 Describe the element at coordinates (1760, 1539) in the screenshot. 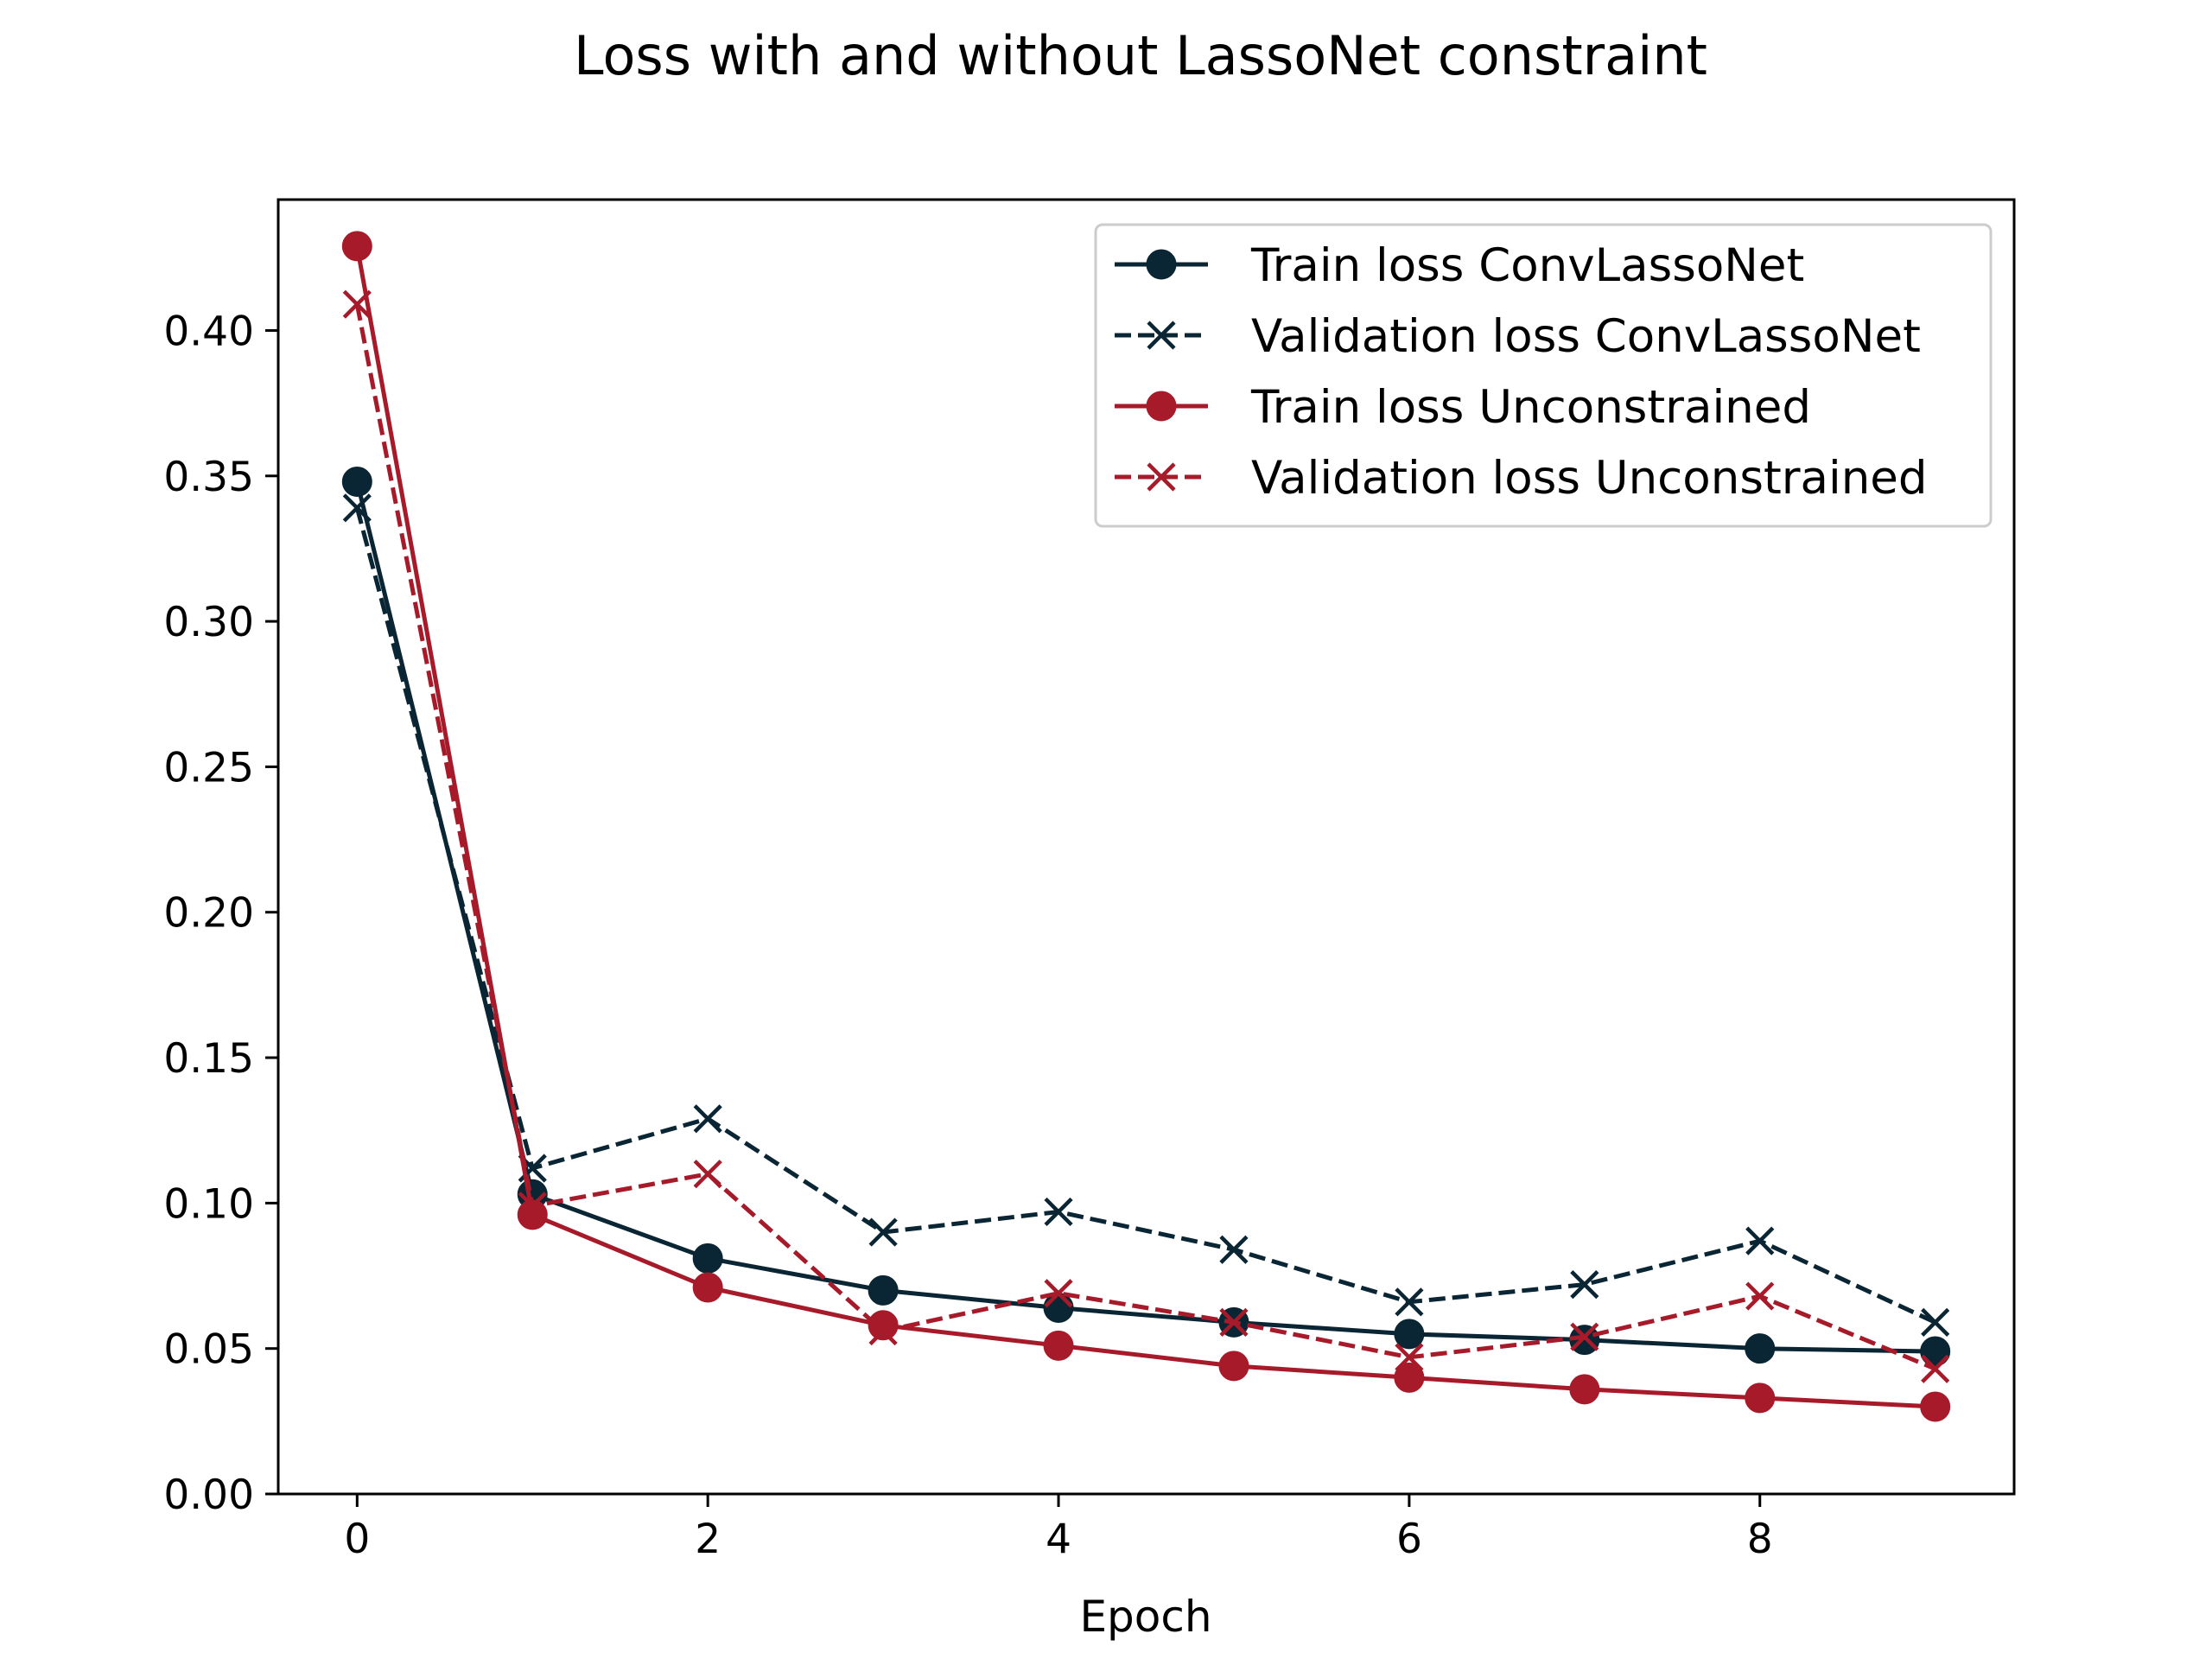

I see `x-tick-label: 8` at that location.